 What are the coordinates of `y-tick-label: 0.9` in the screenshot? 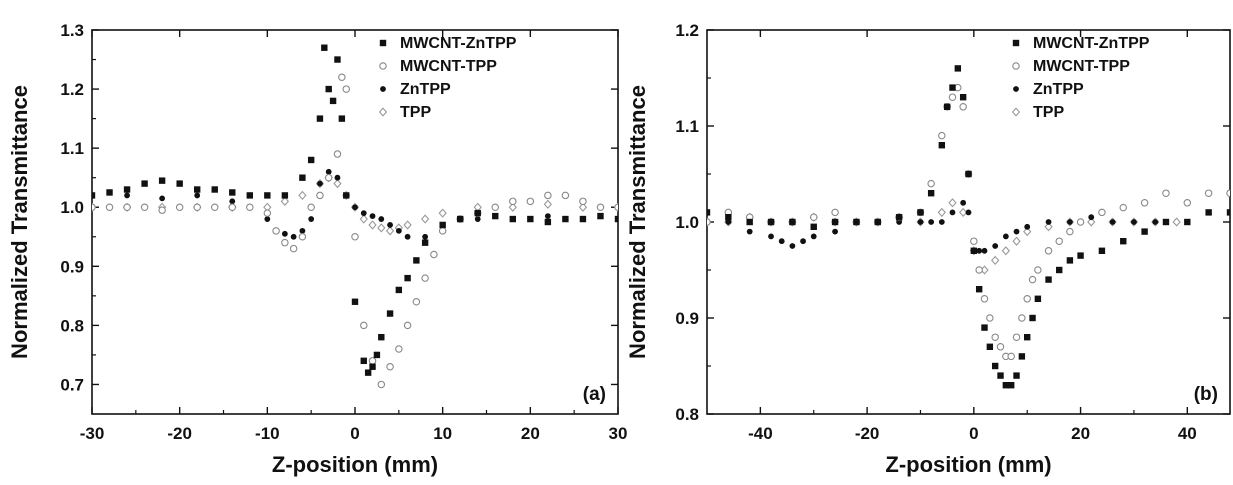 It's located at (72, 266).